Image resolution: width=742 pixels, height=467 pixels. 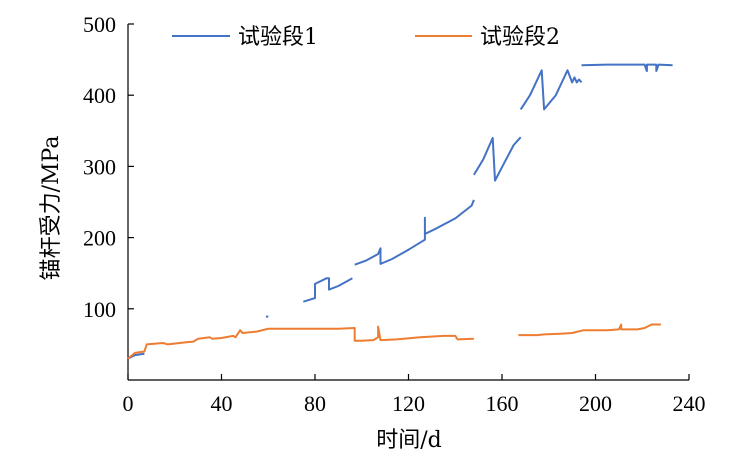 What do you see at coordinates (278, 37) in the screenshot?
I see `legend-label: 试验段1` at bounding box center [278, 37].